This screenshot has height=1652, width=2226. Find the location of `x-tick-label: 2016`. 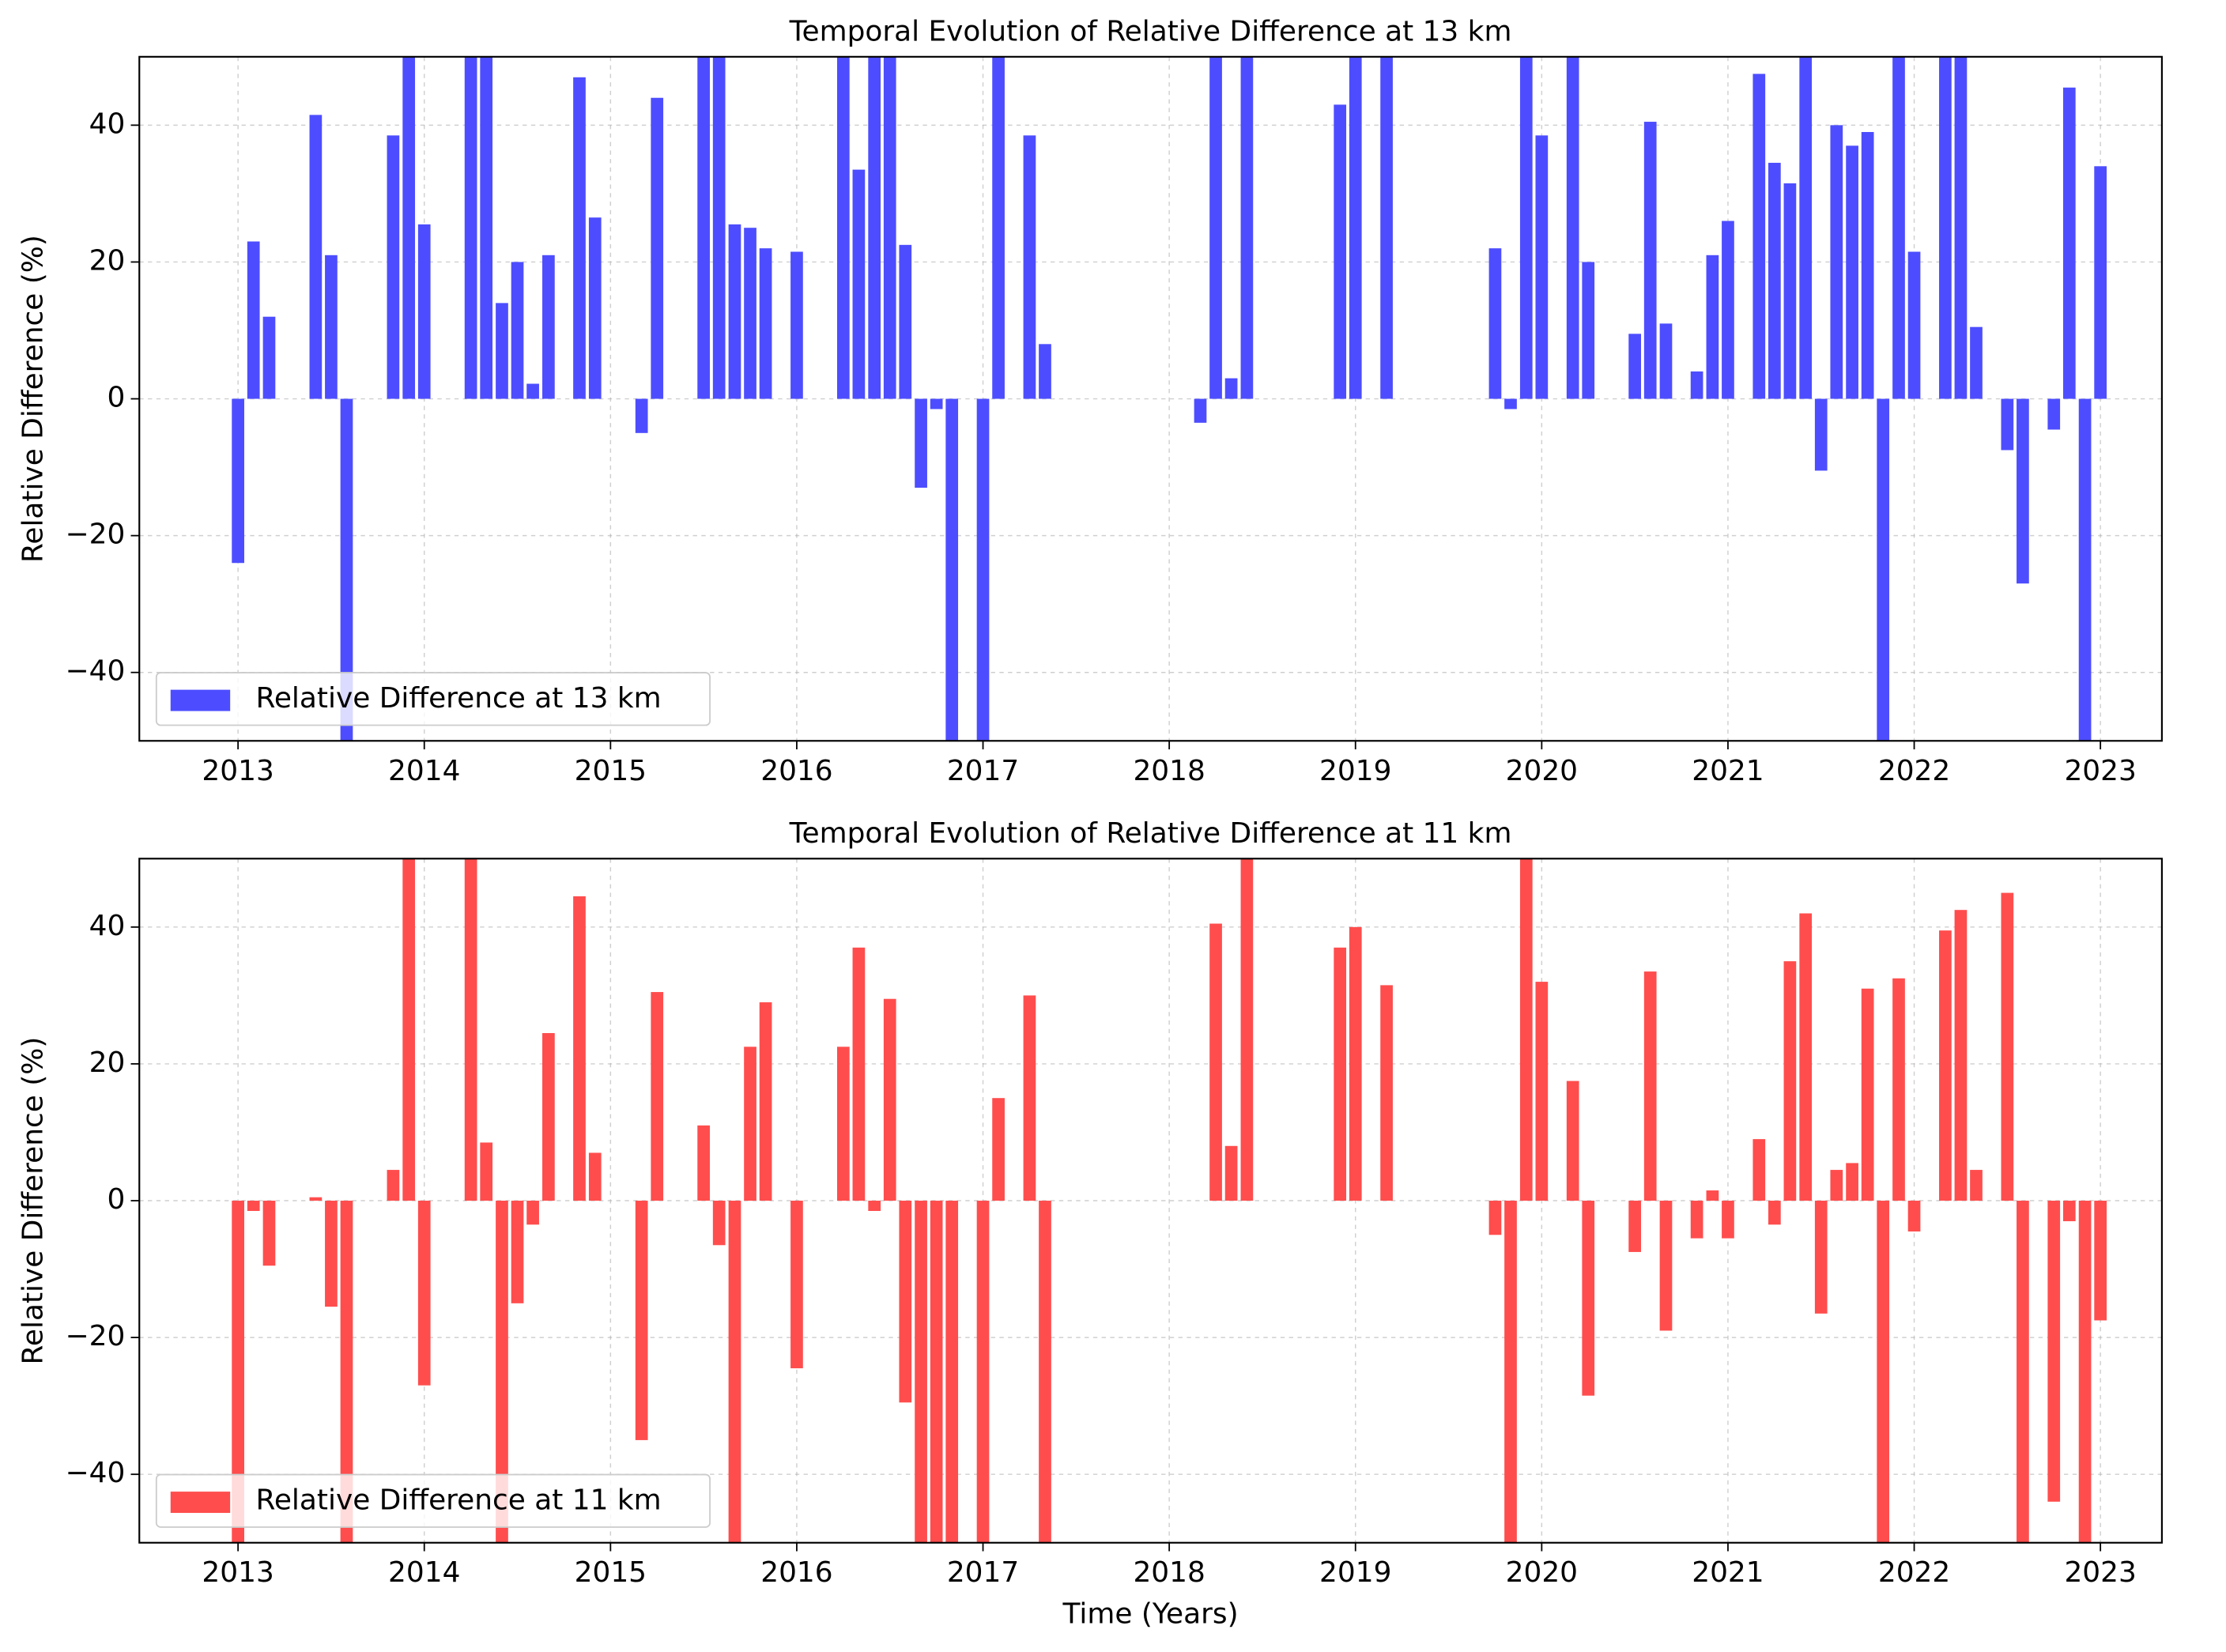

x-tick-label: 2016 is located at coordinates (796, 1572).